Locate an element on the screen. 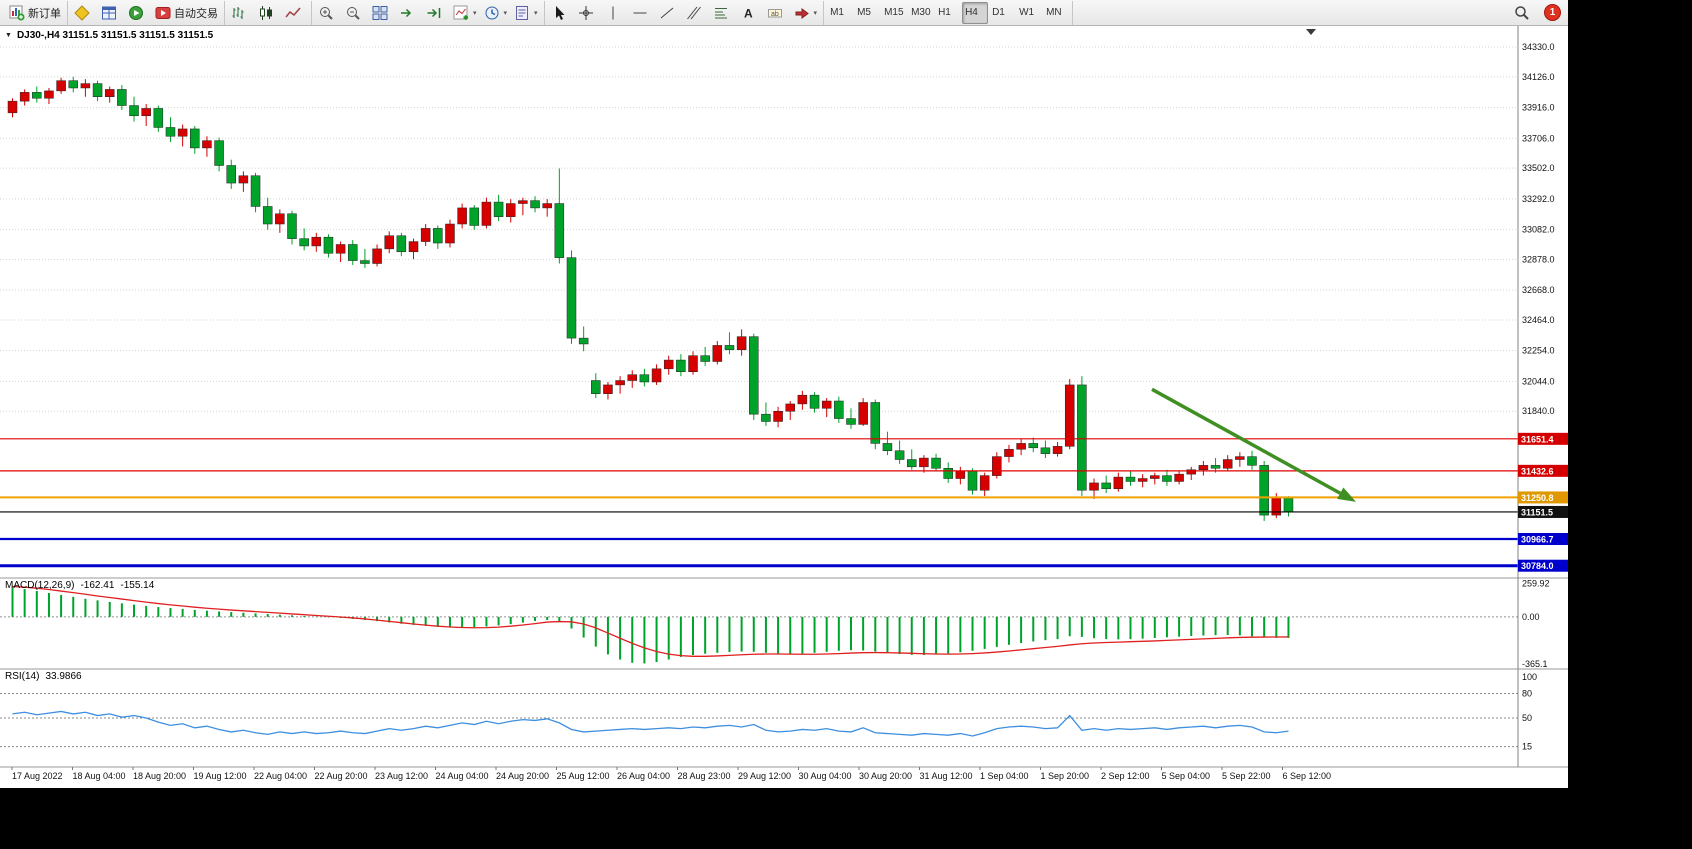 The image size is (1692, 849). channel-icon is located at coordinates (694, 13).